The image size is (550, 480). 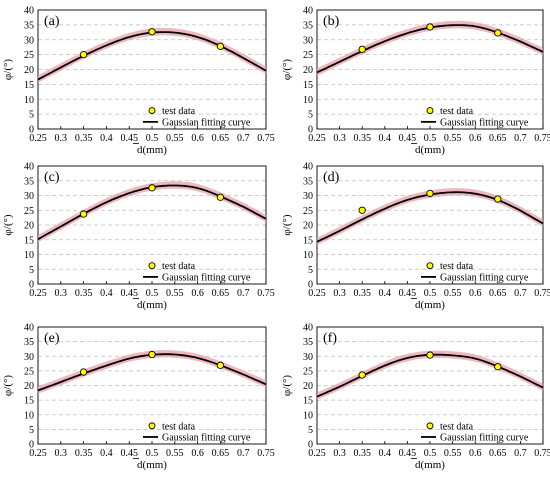 What do you see at coordinates (52, 21) in the screenshot?
I see `panel-label: (a)` at bounding box center [52, 21].